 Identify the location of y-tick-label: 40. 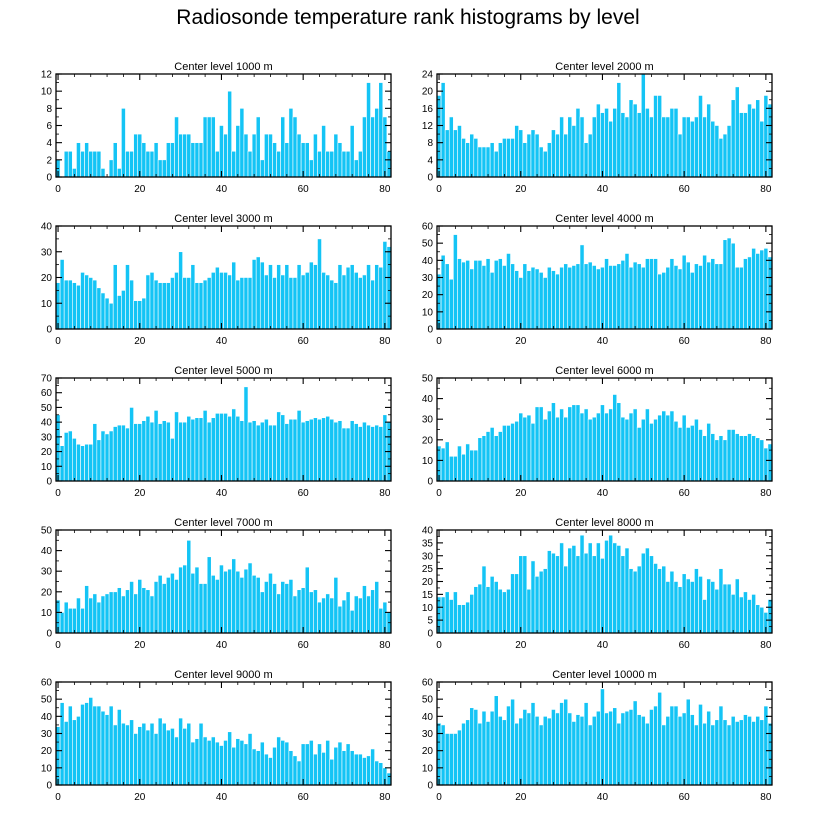
(47, 423).